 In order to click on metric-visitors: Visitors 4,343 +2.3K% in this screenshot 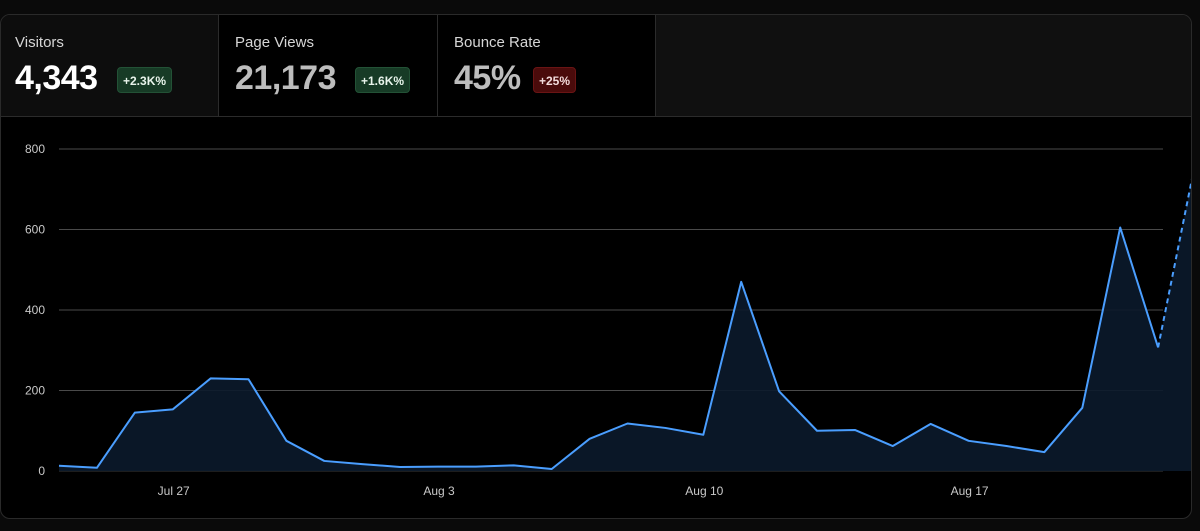, I will do `click(110, 65)`.